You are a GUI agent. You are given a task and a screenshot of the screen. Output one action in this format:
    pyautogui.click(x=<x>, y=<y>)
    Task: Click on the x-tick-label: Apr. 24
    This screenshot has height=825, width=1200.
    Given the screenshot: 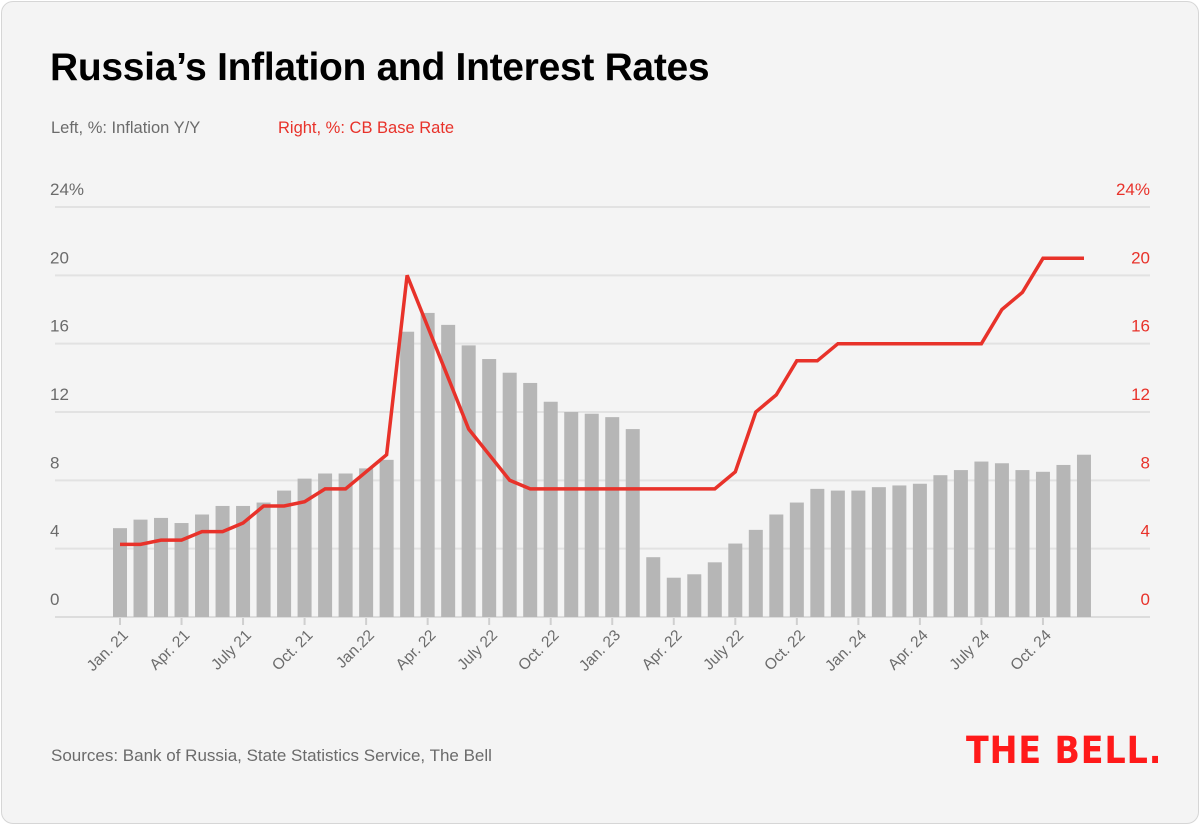 What is the action you would take?
    pyautogui.click(x=908, y=650)
    